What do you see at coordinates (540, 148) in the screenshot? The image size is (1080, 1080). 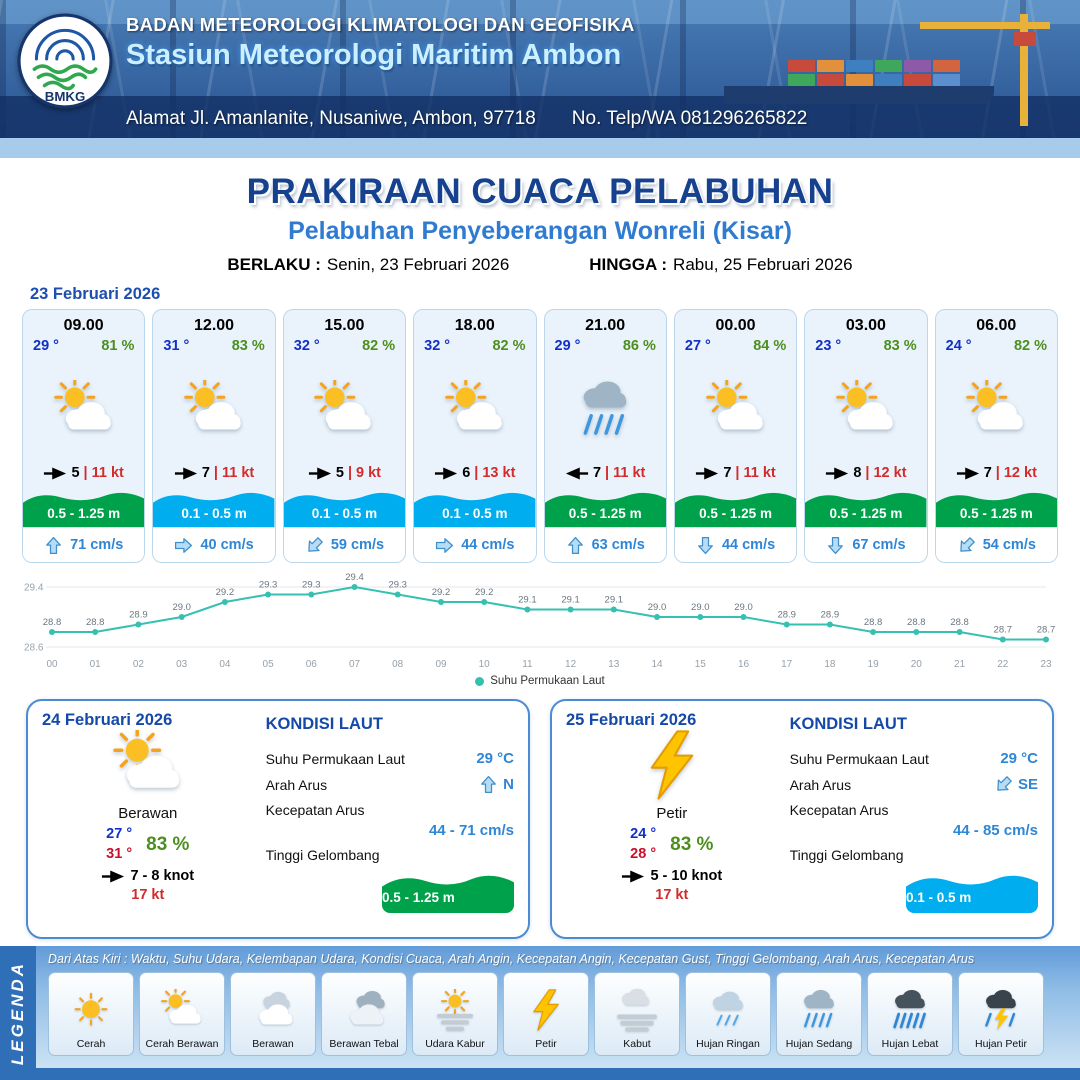 I see `terminal-floor-illustration` at bounding box center [540, 148].